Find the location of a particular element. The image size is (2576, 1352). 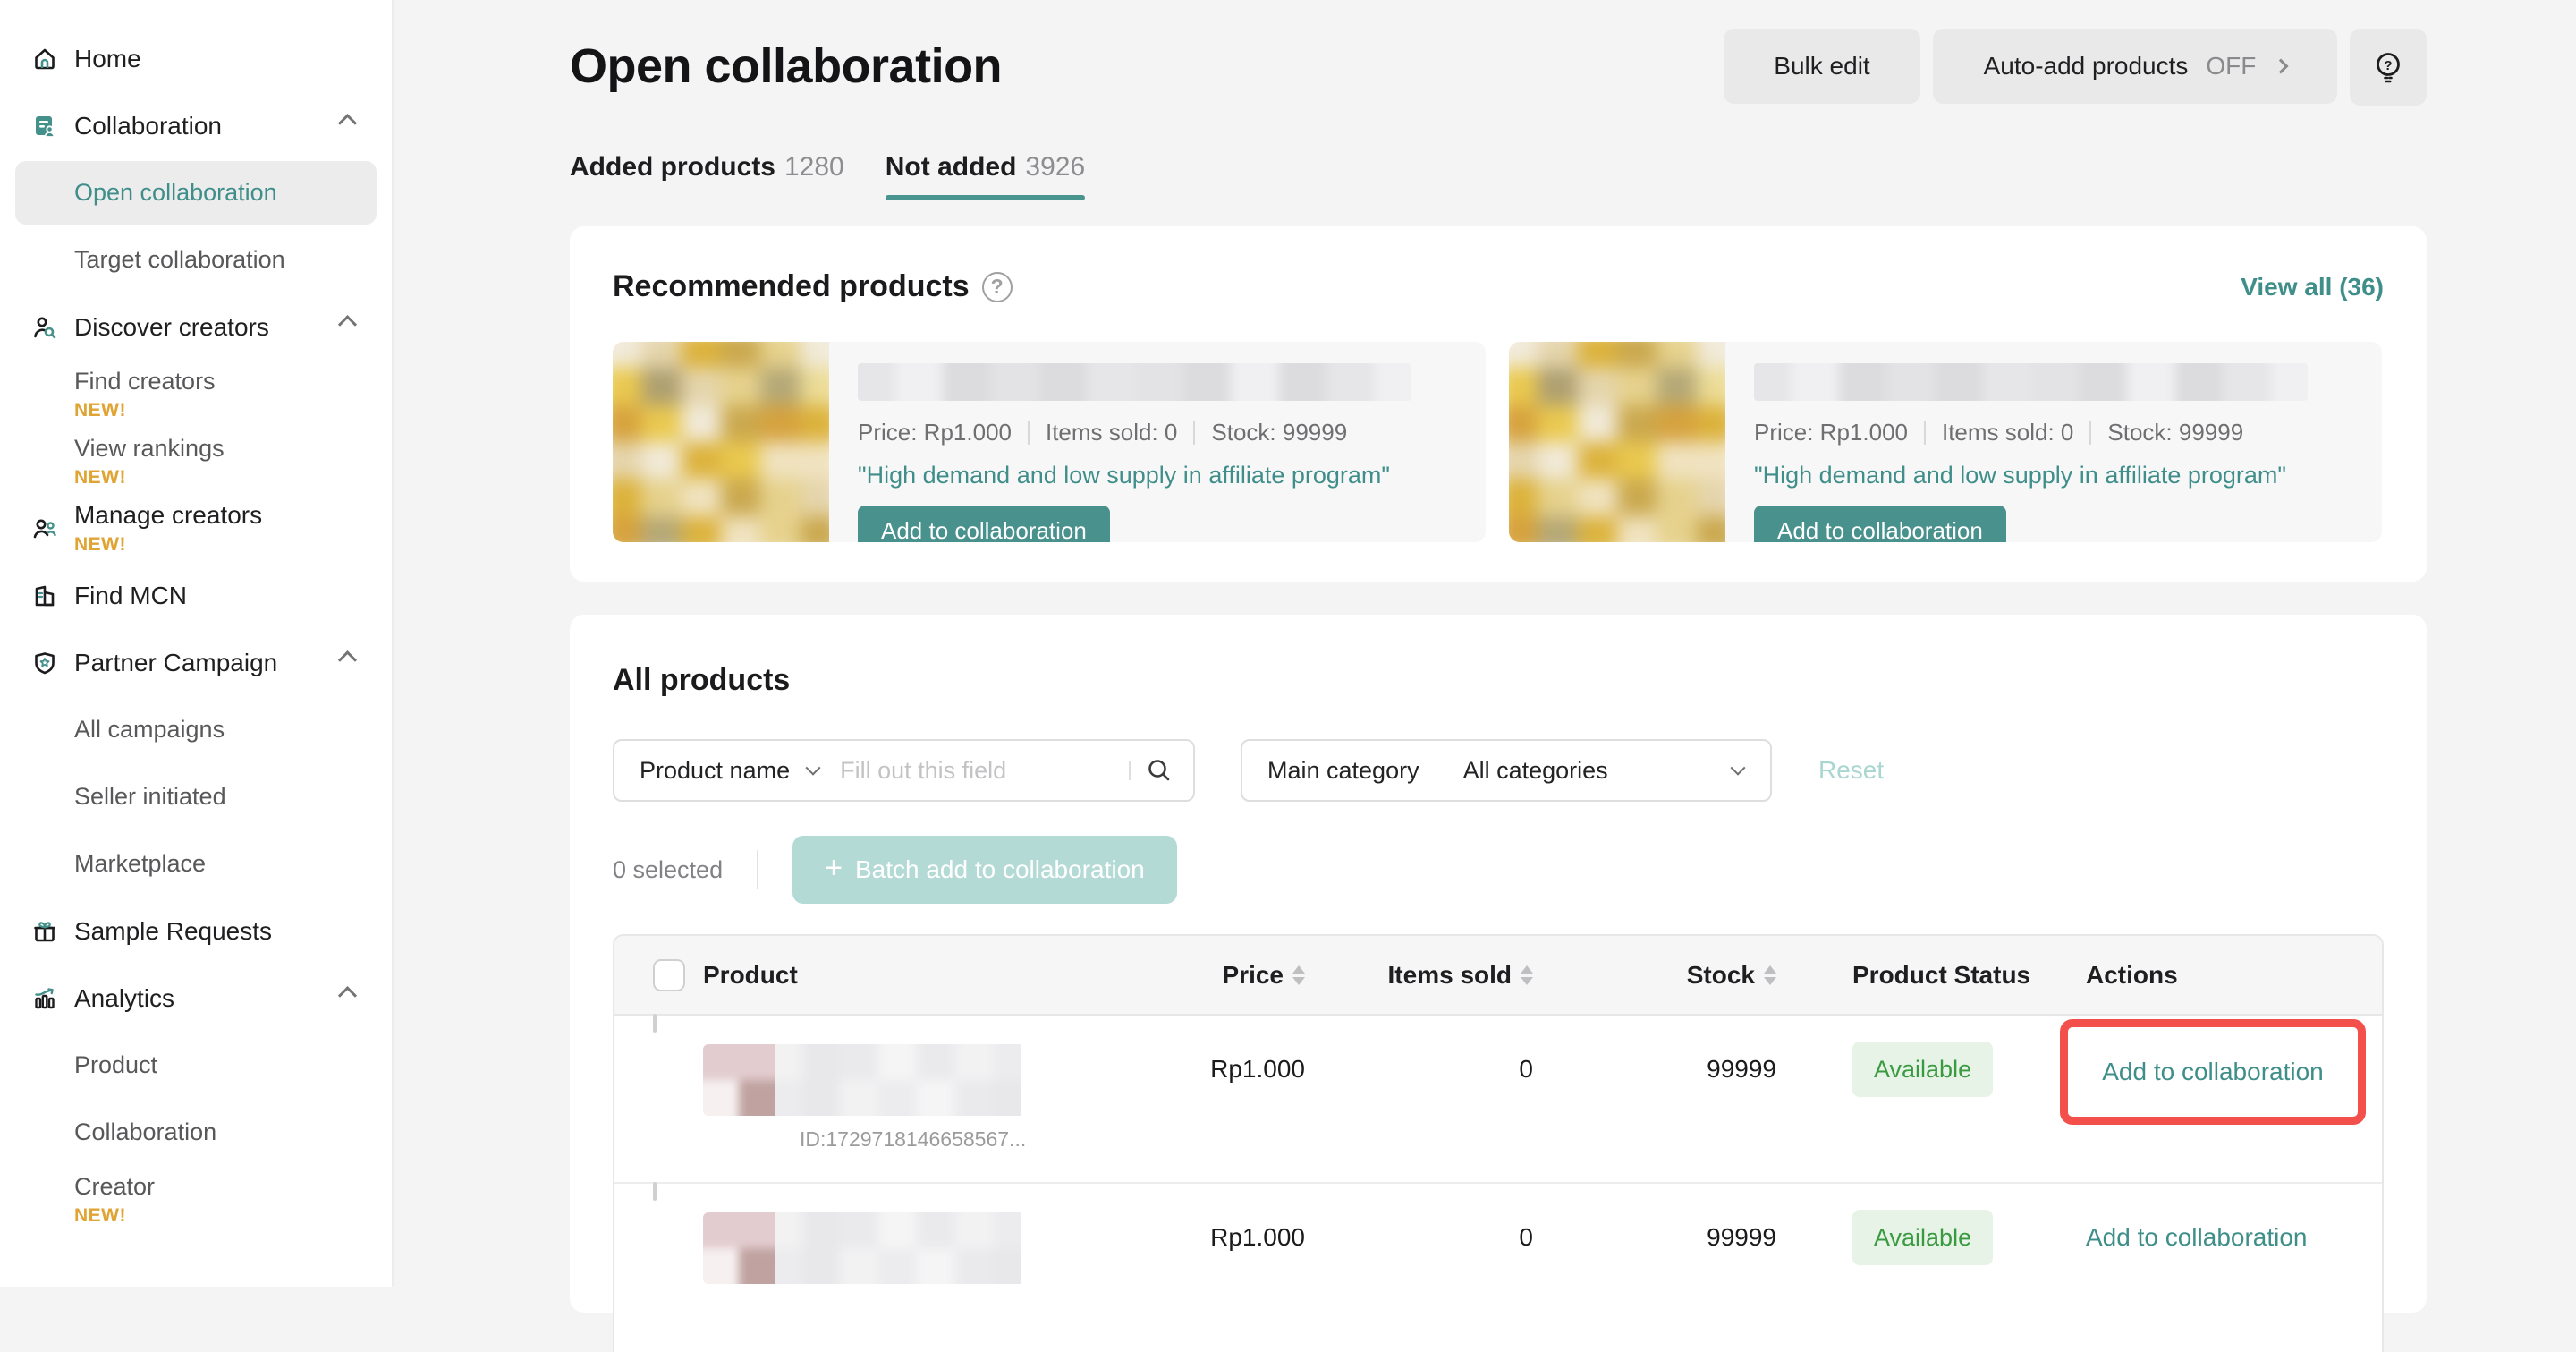

search-icon is located at coordinates (1159, 770).